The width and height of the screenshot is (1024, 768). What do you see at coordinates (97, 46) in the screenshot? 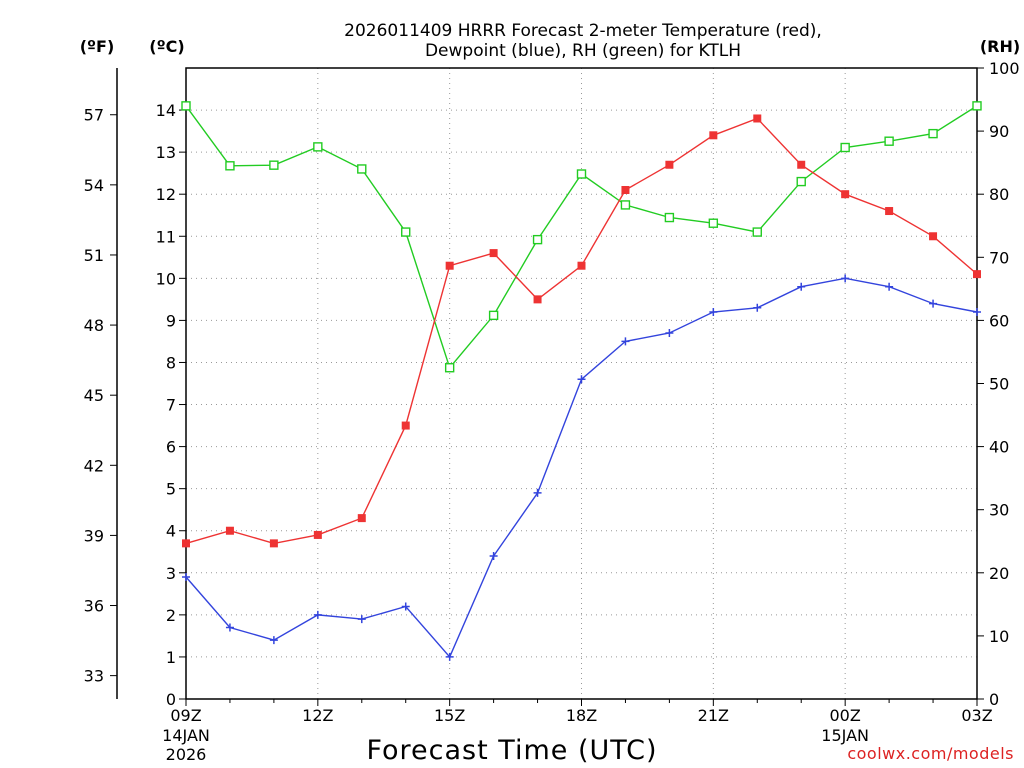
I see `unit-label-fahrenheit: (ºF)` at bounding box center [97, 46].